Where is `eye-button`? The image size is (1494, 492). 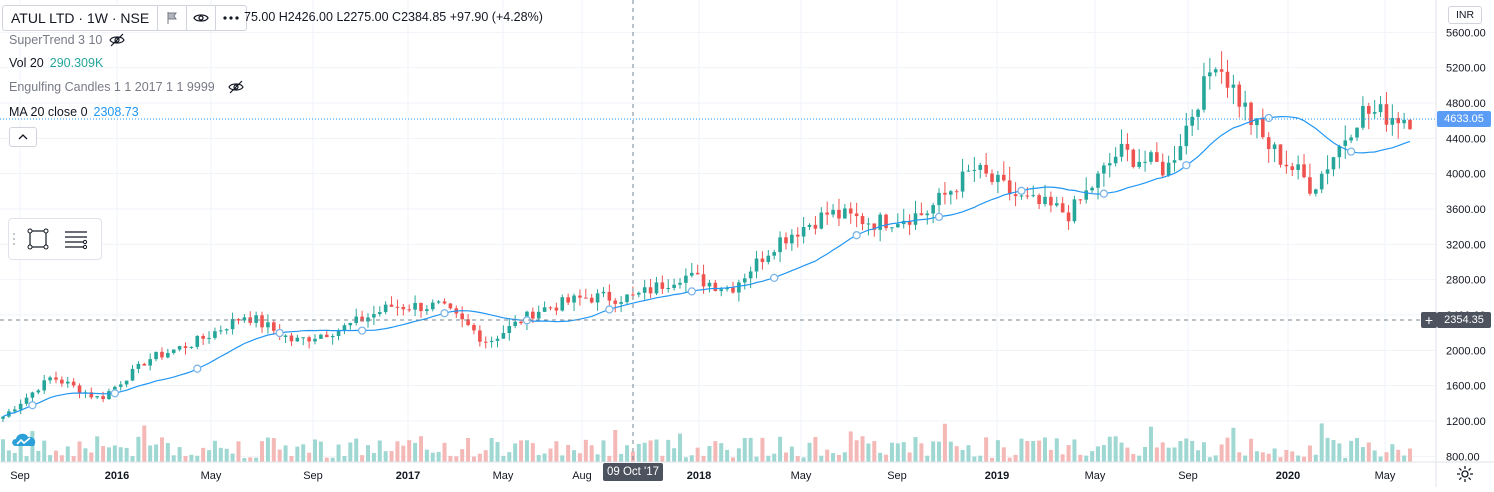
eye-button is located at coordinates (202, 18).